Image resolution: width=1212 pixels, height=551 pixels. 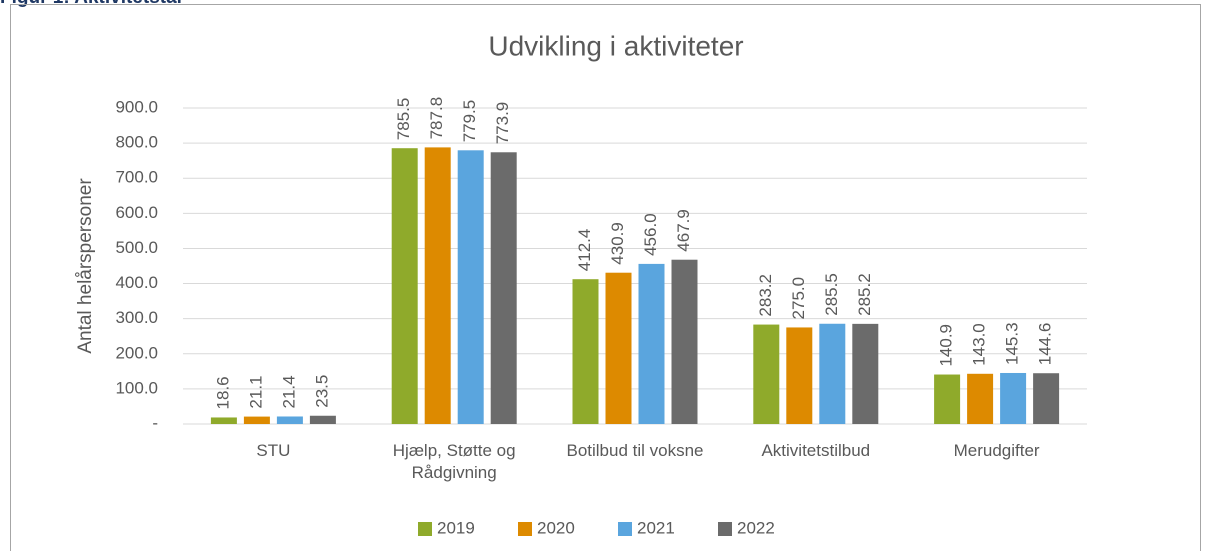 I want to click on x-tick-label-box: Merudgifter, so click(x=996, y=450).